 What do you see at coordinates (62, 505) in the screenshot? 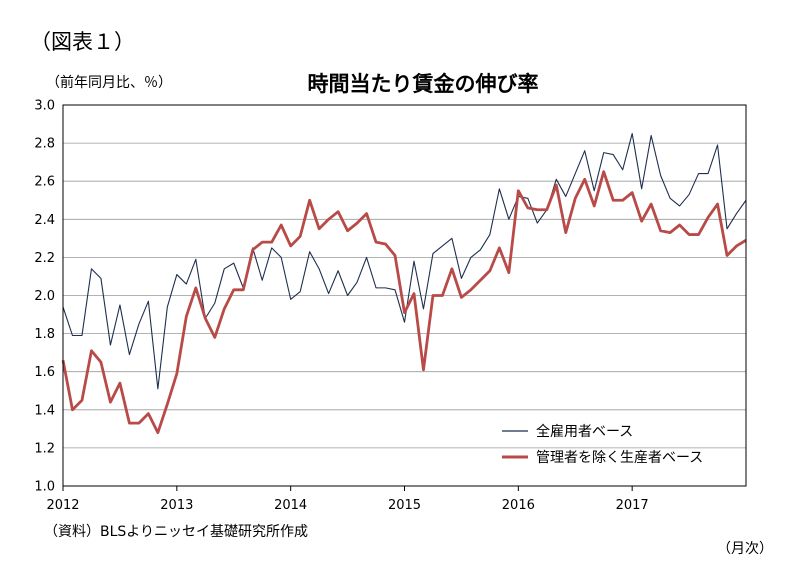
I see `x-tick-label: 2012` at bounding box center [62, 505].